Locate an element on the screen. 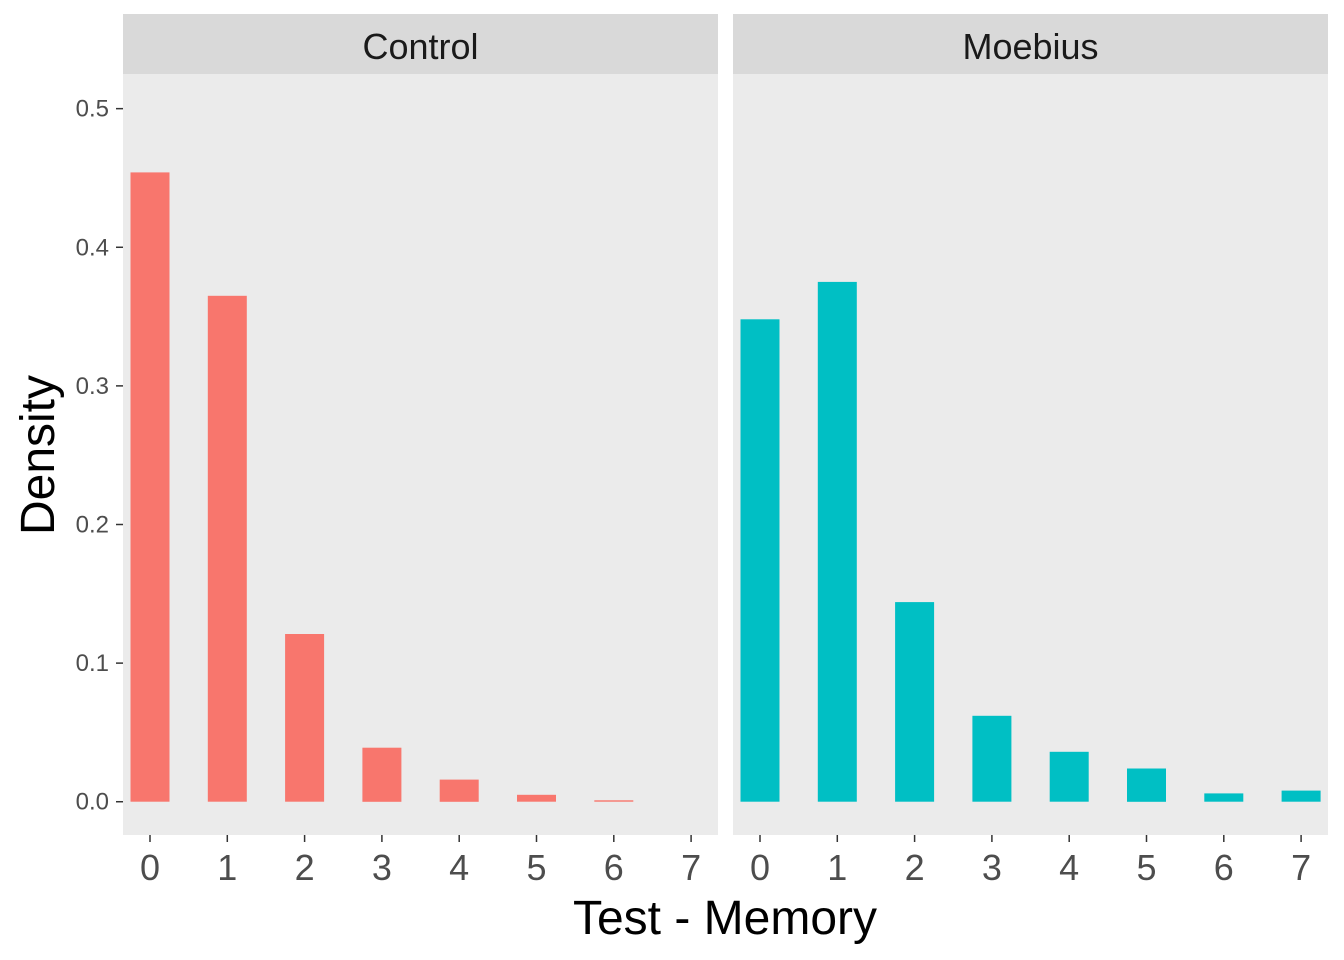 This screenshot has height=960, width=1344. y-tick-label: 0.1 is located at coordinates (92, 663).